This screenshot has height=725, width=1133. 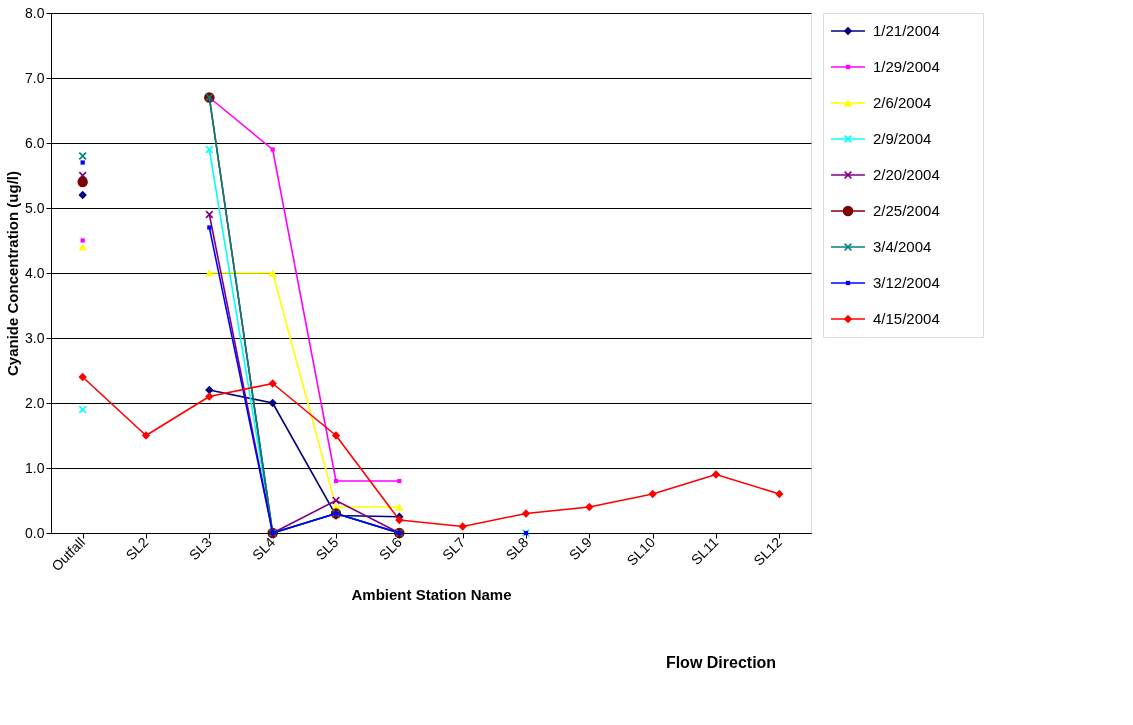 I want to click on legend-label: 2/20/2004, so click(x=906, y=174).